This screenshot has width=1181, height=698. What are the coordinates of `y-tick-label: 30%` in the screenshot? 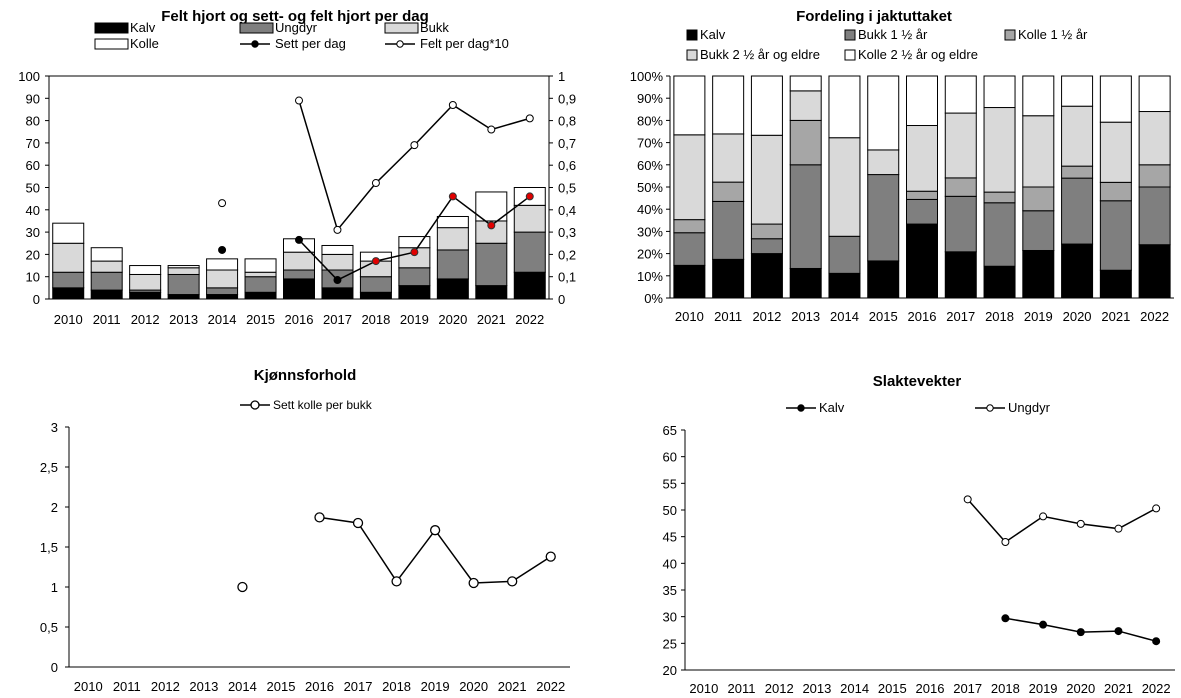 It's located at (650, 231).